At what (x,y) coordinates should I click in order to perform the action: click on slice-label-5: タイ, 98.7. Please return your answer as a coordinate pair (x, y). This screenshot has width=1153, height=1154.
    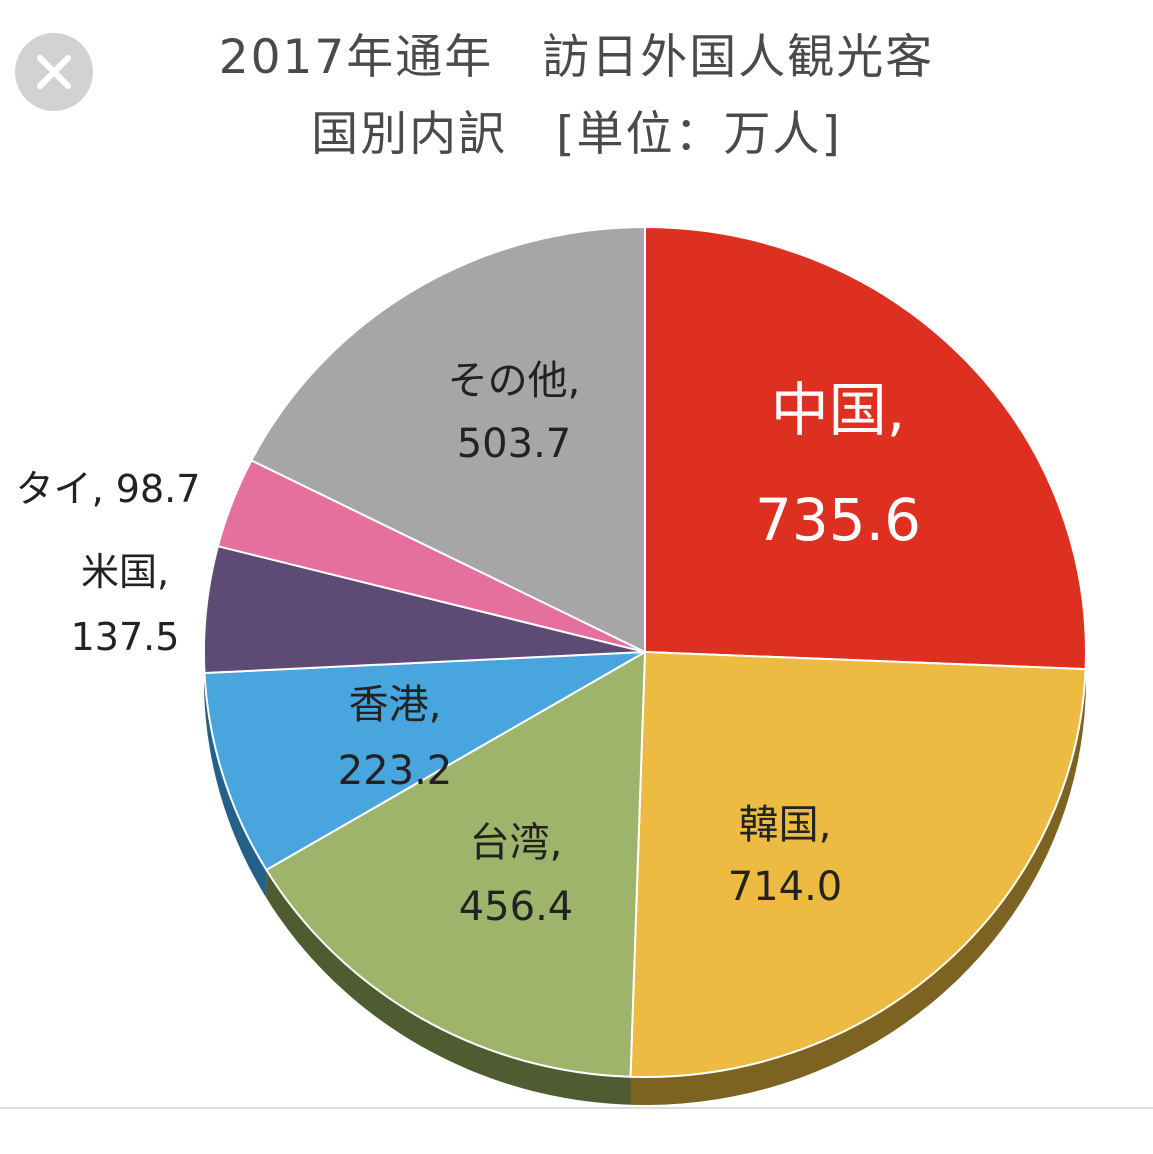
    Looking at the image, I should click on (108, 489).